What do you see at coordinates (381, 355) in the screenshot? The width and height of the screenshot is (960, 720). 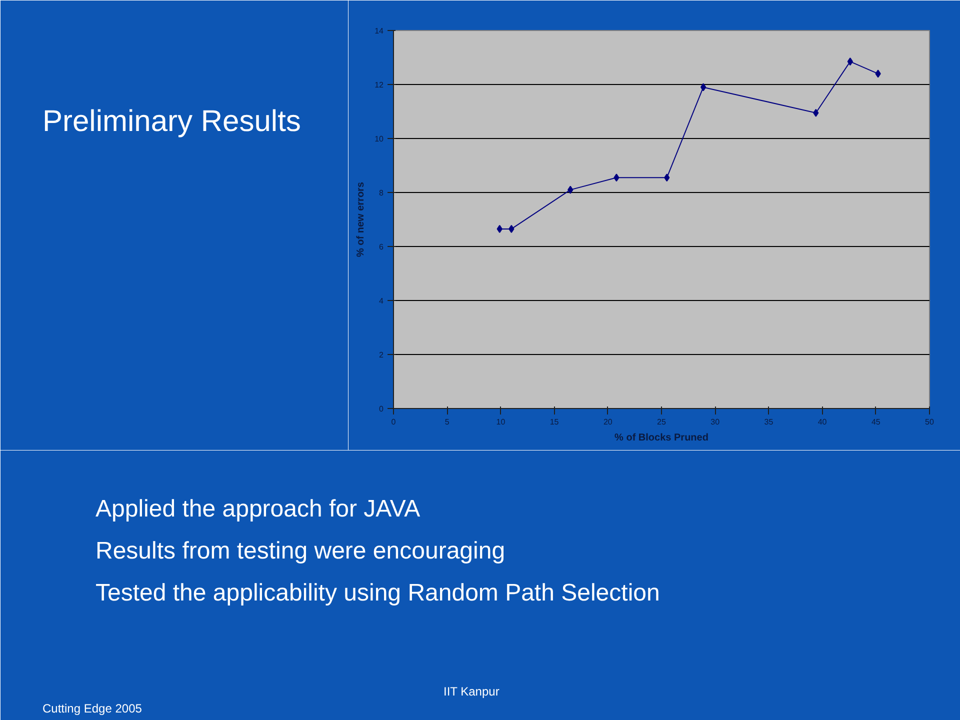 I see `y-tick-label: 2` at bounding box center [381, 355].